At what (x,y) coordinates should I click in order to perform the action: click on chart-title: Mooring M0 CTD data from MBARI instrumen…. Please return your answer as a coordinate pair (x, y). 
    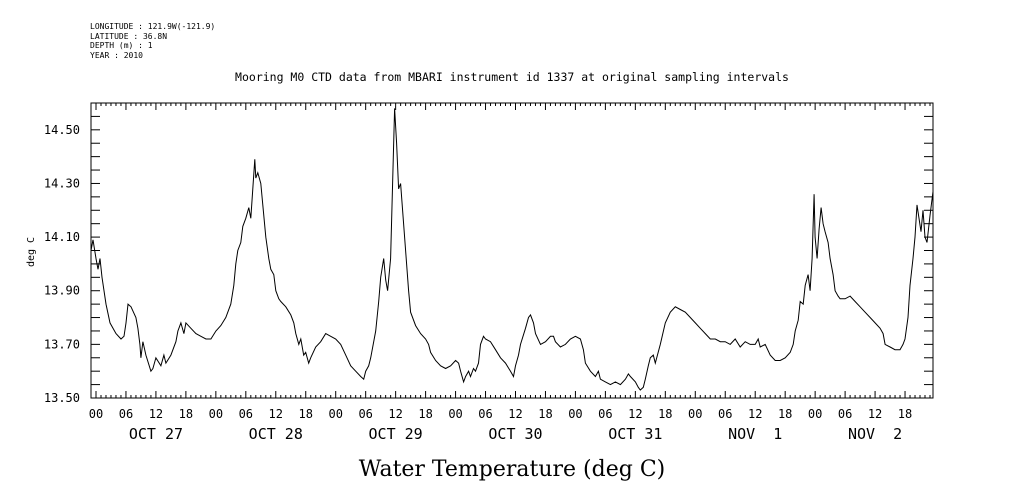
    Looking at the image, I should click on (512, 77).